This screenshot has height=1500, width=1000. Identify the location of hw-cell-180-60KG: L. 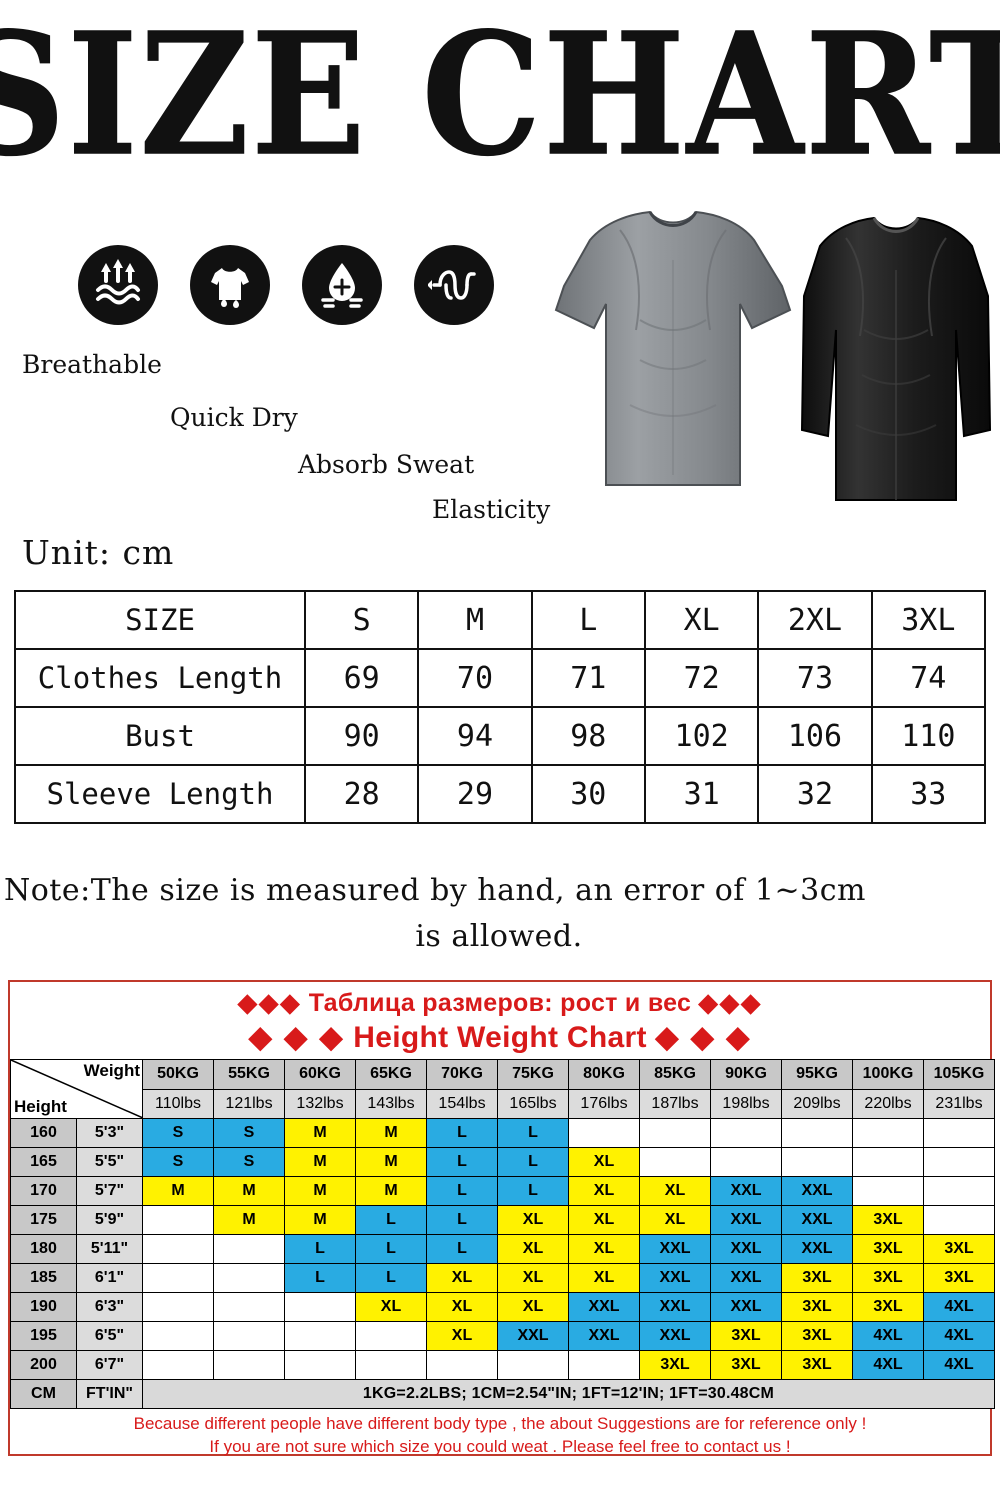
(320, 1249).